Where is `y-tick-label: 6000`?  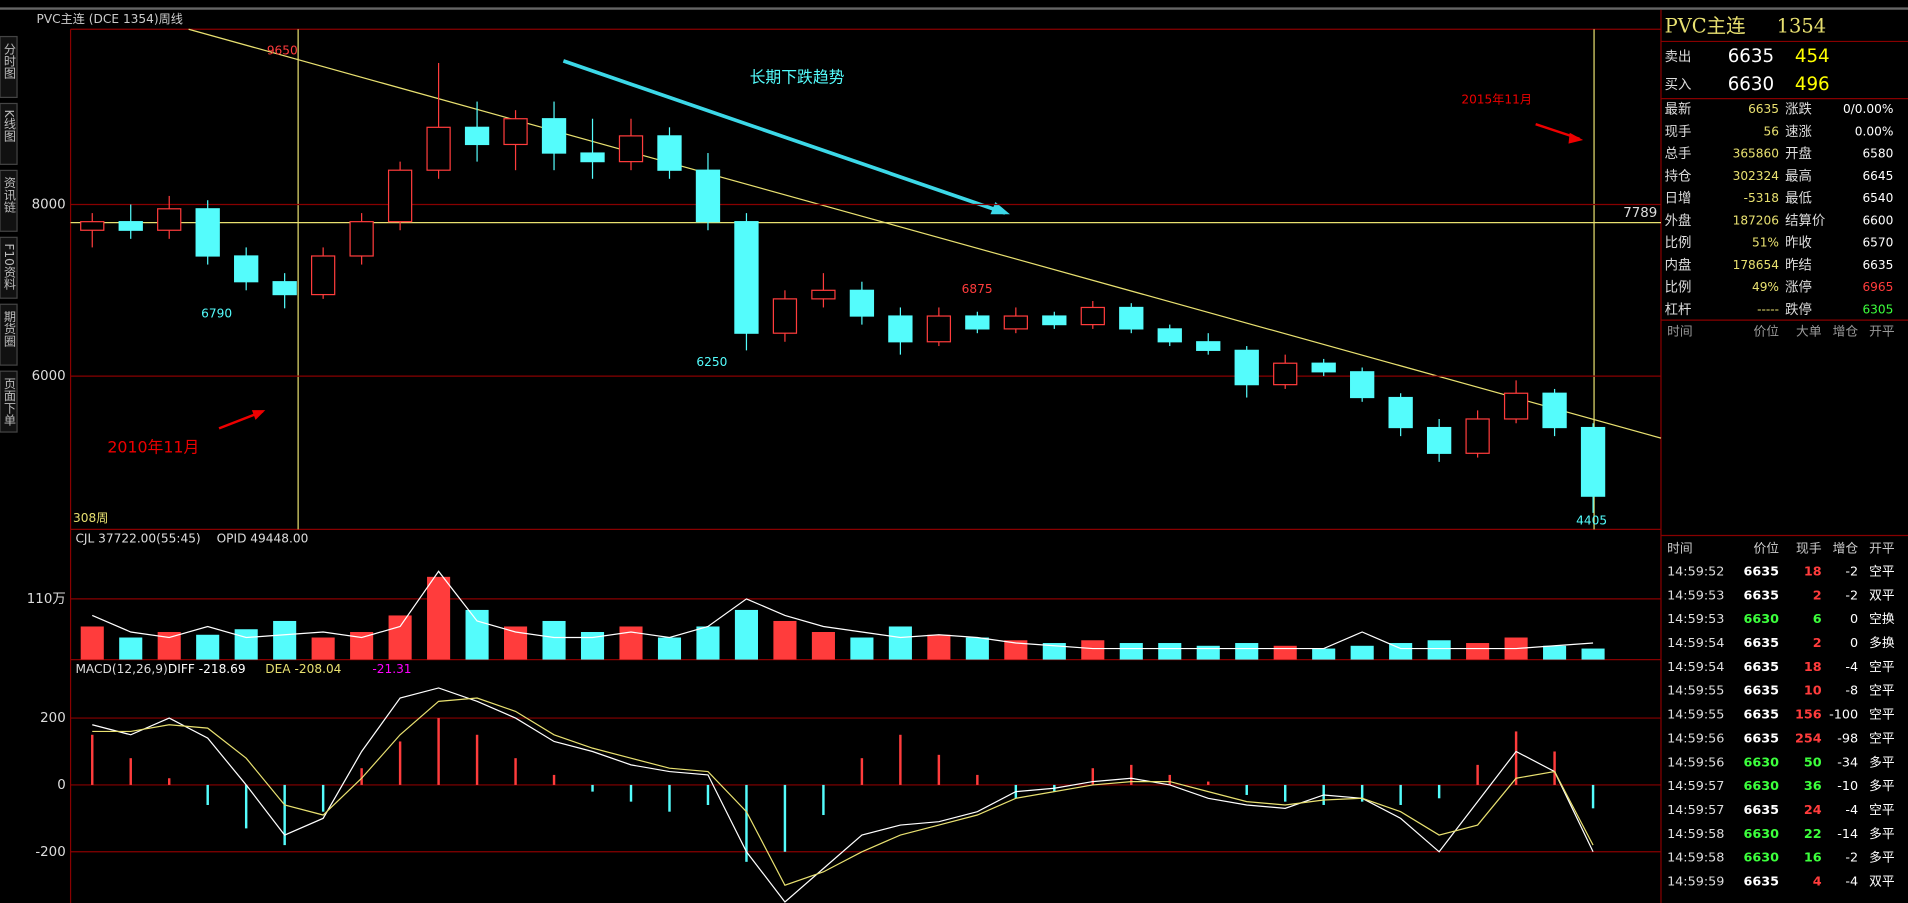 y-tick-label: 6000 is located at coordinates (49, 376).